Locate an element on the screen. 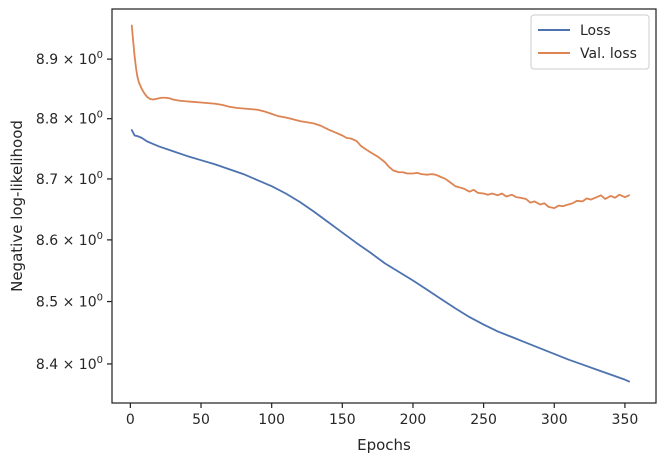 The height and width of the screenshot is (463, 667). x-tick-label: 0 is located at coordinates (130, 420).